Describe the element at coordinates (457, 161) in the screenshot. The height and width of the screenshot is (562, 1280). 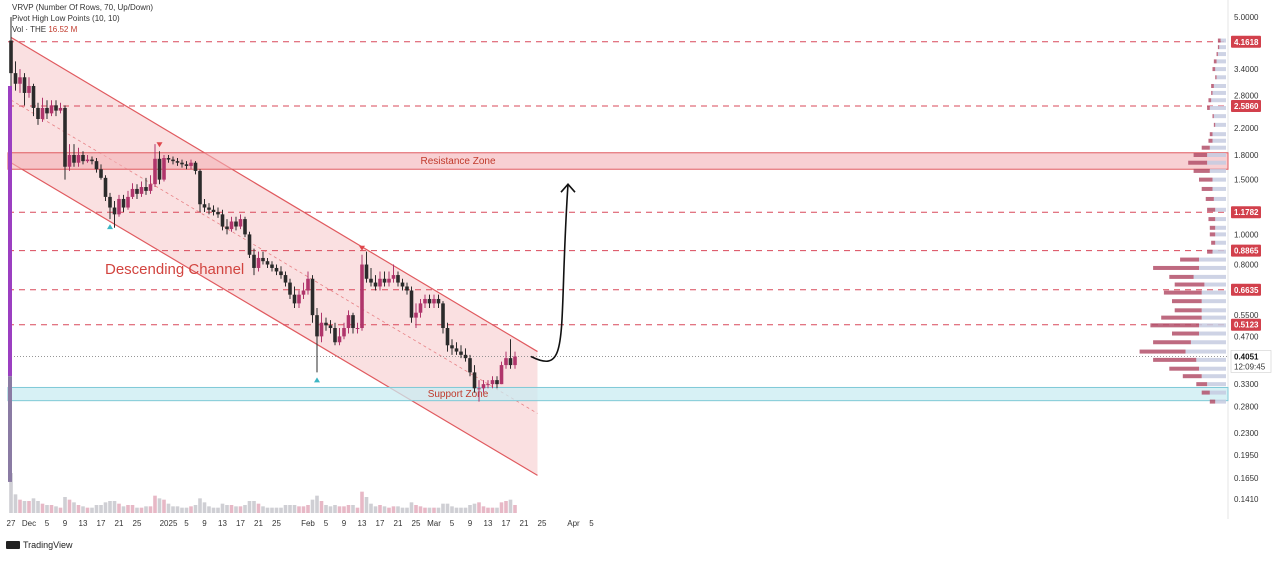
I see `resistance-zone-label: Resistance Zone` at that location.